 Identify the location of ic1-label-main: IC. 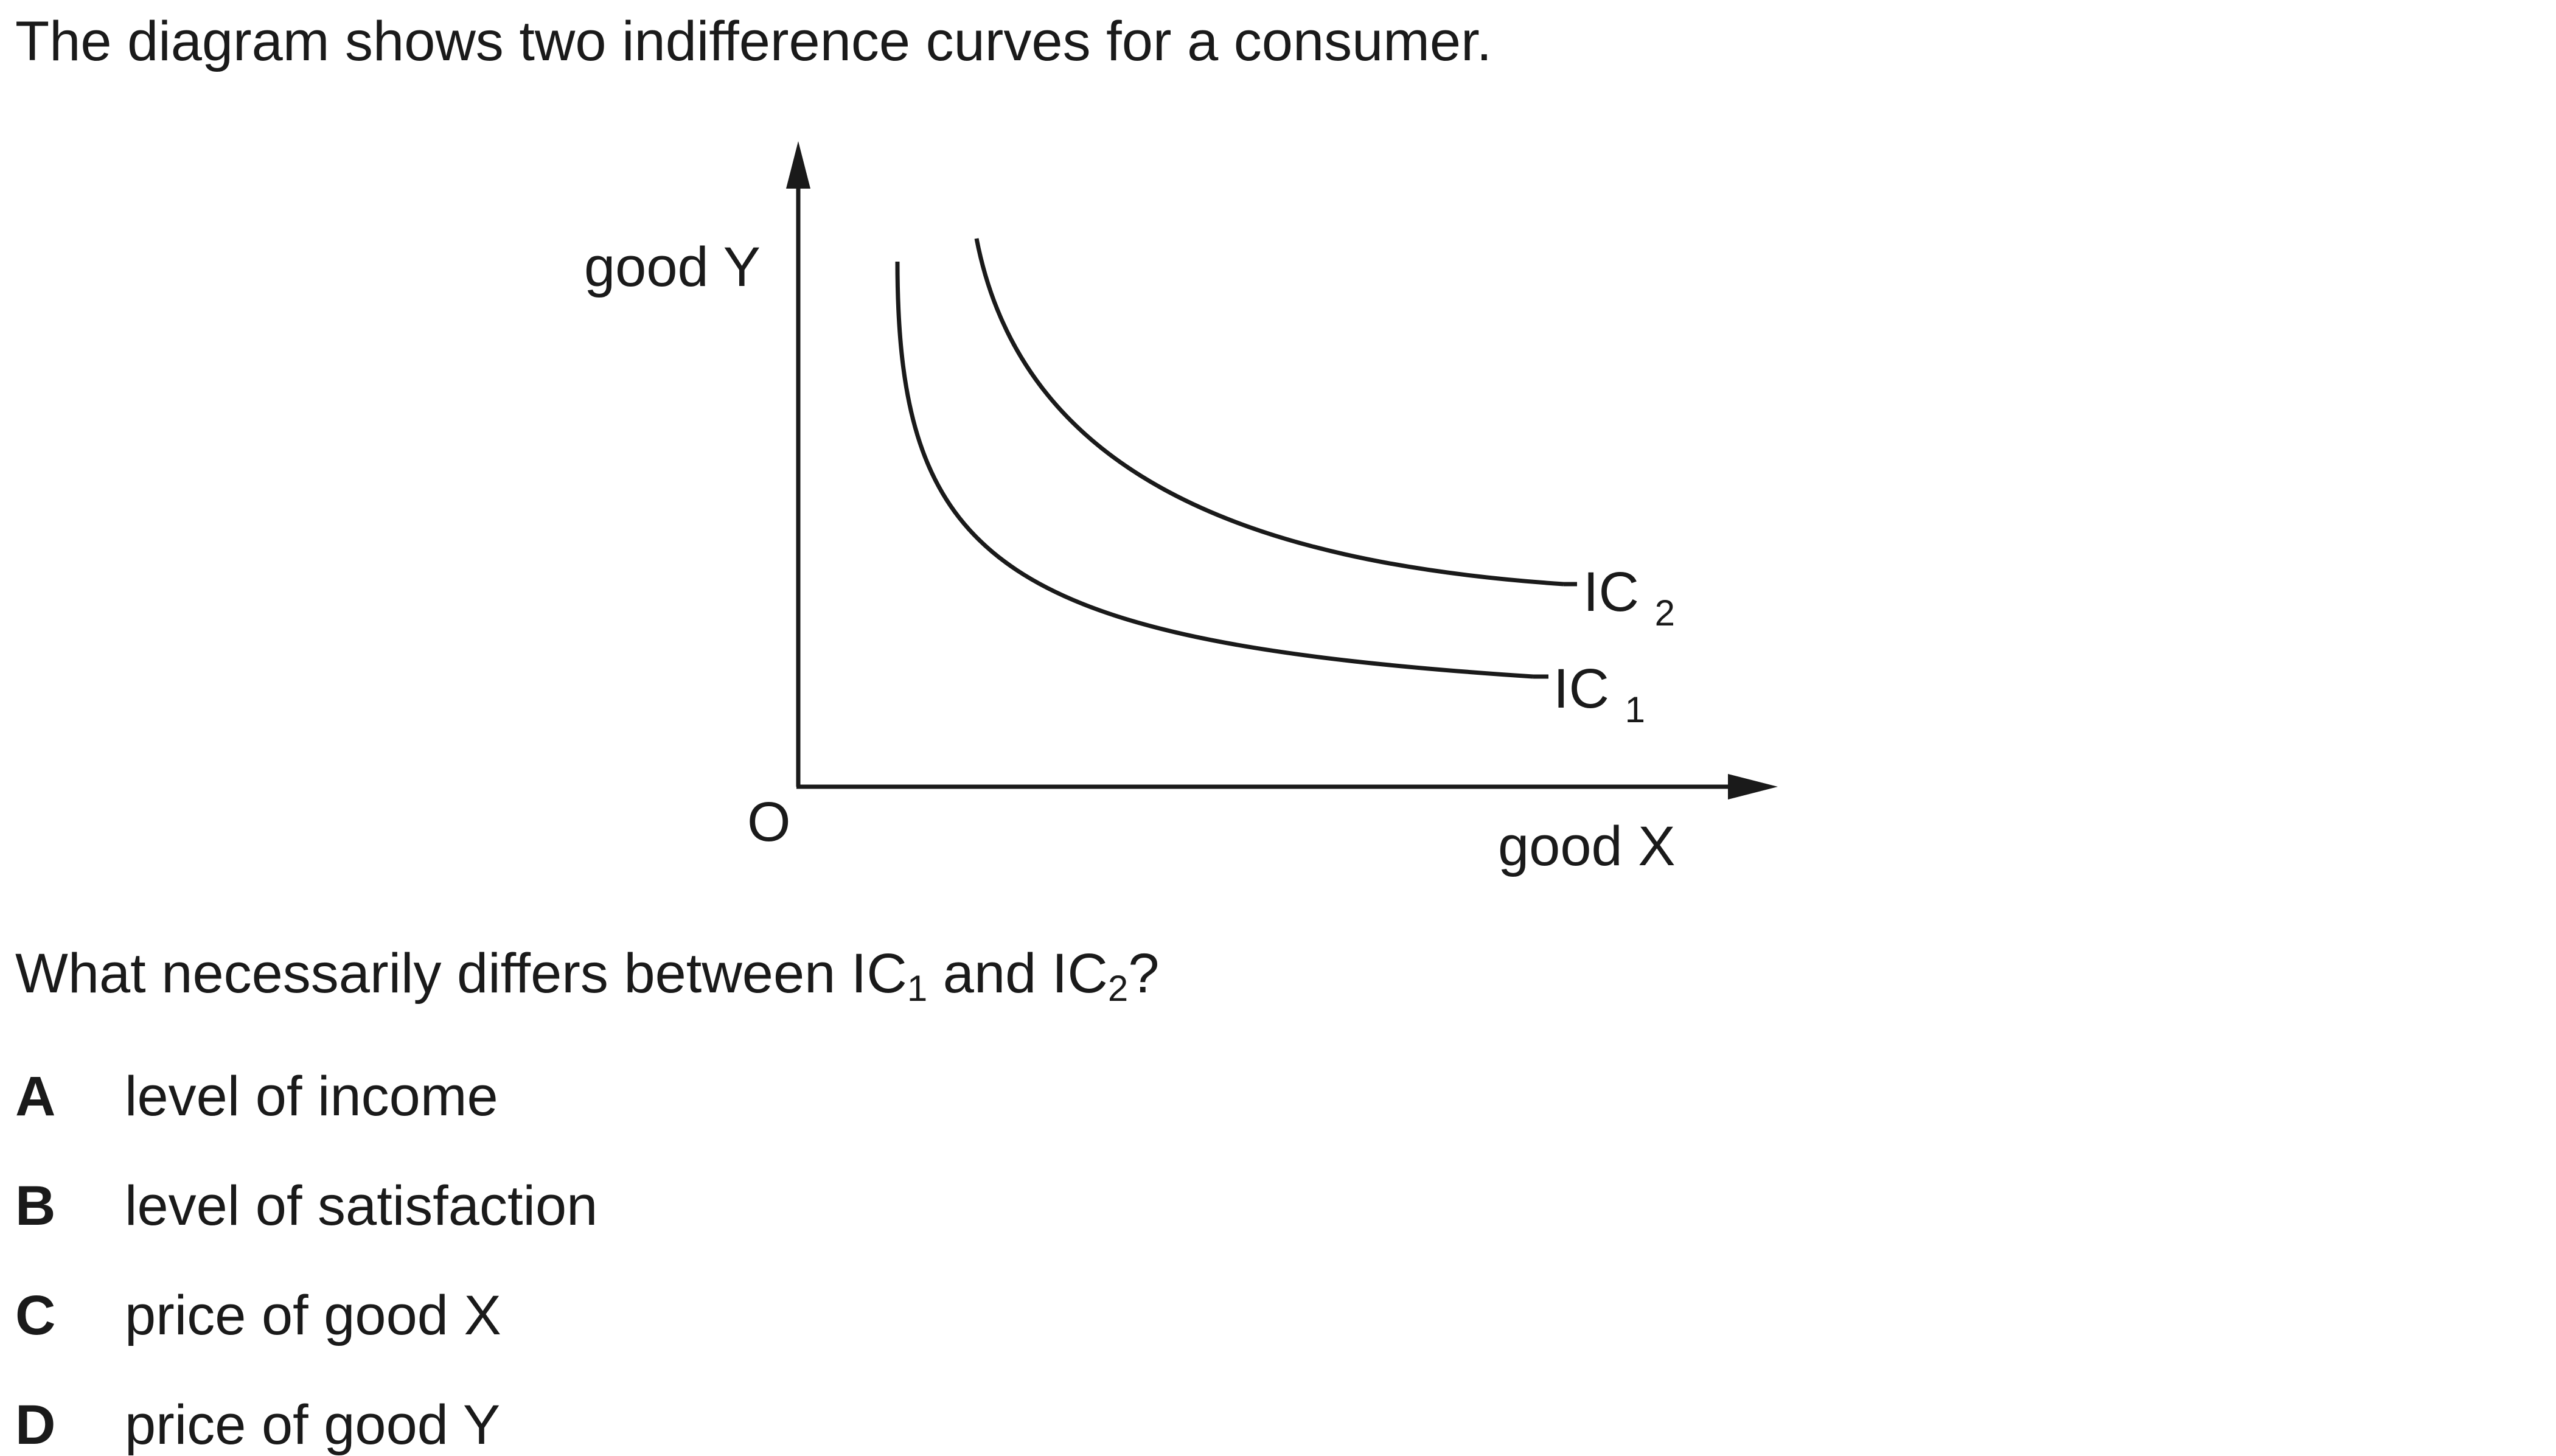
(1581, 689).